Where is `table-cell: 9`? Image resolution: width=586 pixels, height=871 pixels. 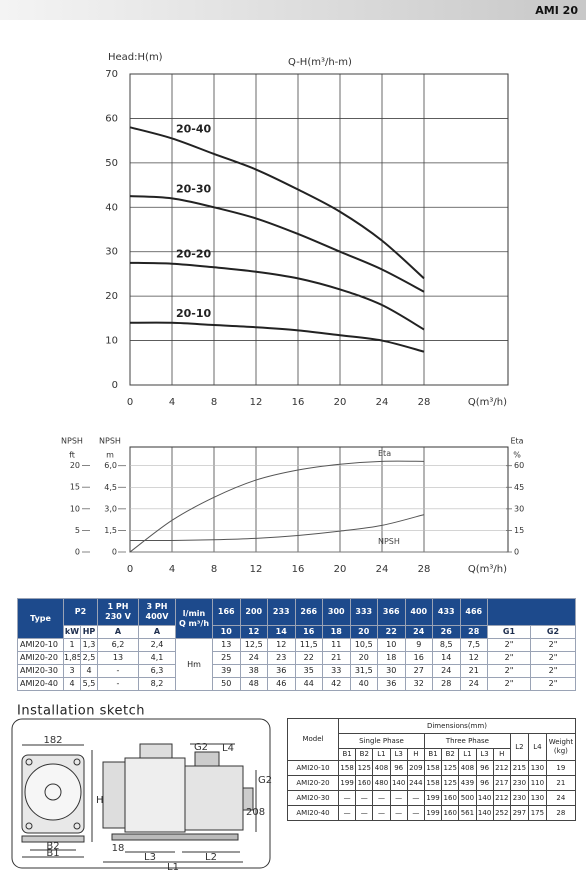 table-cell: 9 is located at coordinates (418, 645).